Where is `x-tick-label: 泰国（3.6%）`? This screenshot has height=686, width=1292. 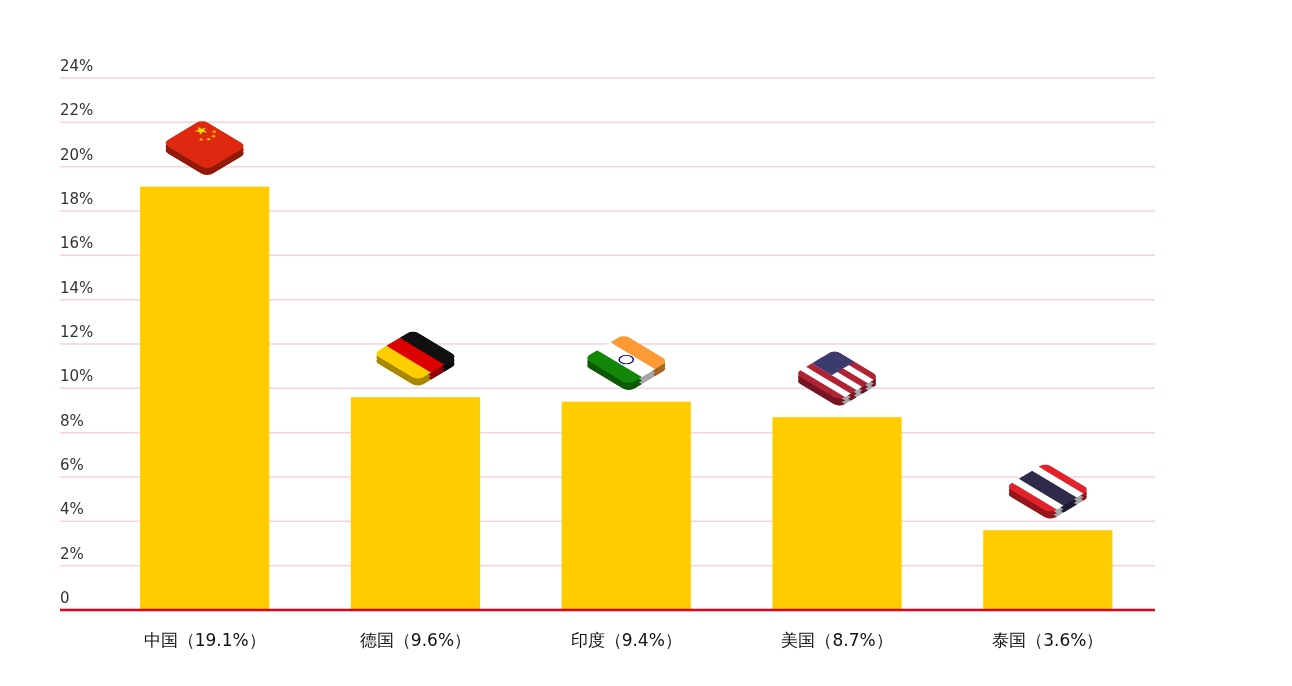
x-tick-label: 泰国（3.6%） is located at coordinates (1048, 640).